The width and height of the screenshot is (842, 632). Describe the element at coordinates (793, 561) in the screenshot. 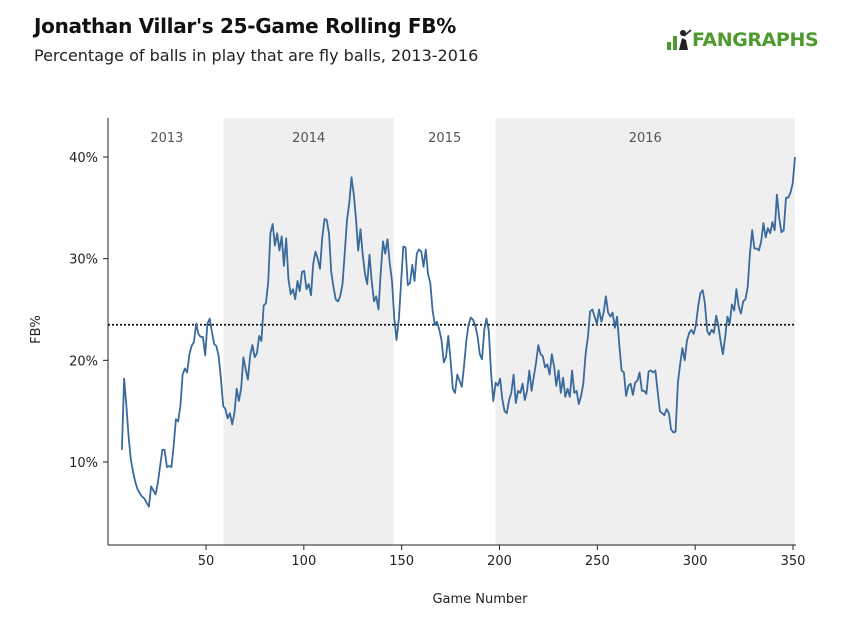

I see `x-tick-label: 350` at that location.